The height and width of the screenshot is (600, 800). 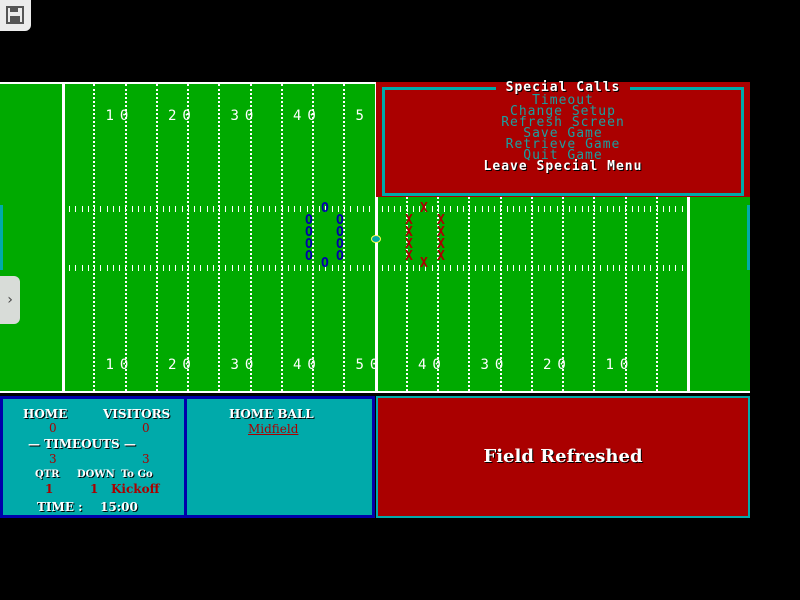 I want to click on floppy-disk-icon, so click(x=15, y=15).